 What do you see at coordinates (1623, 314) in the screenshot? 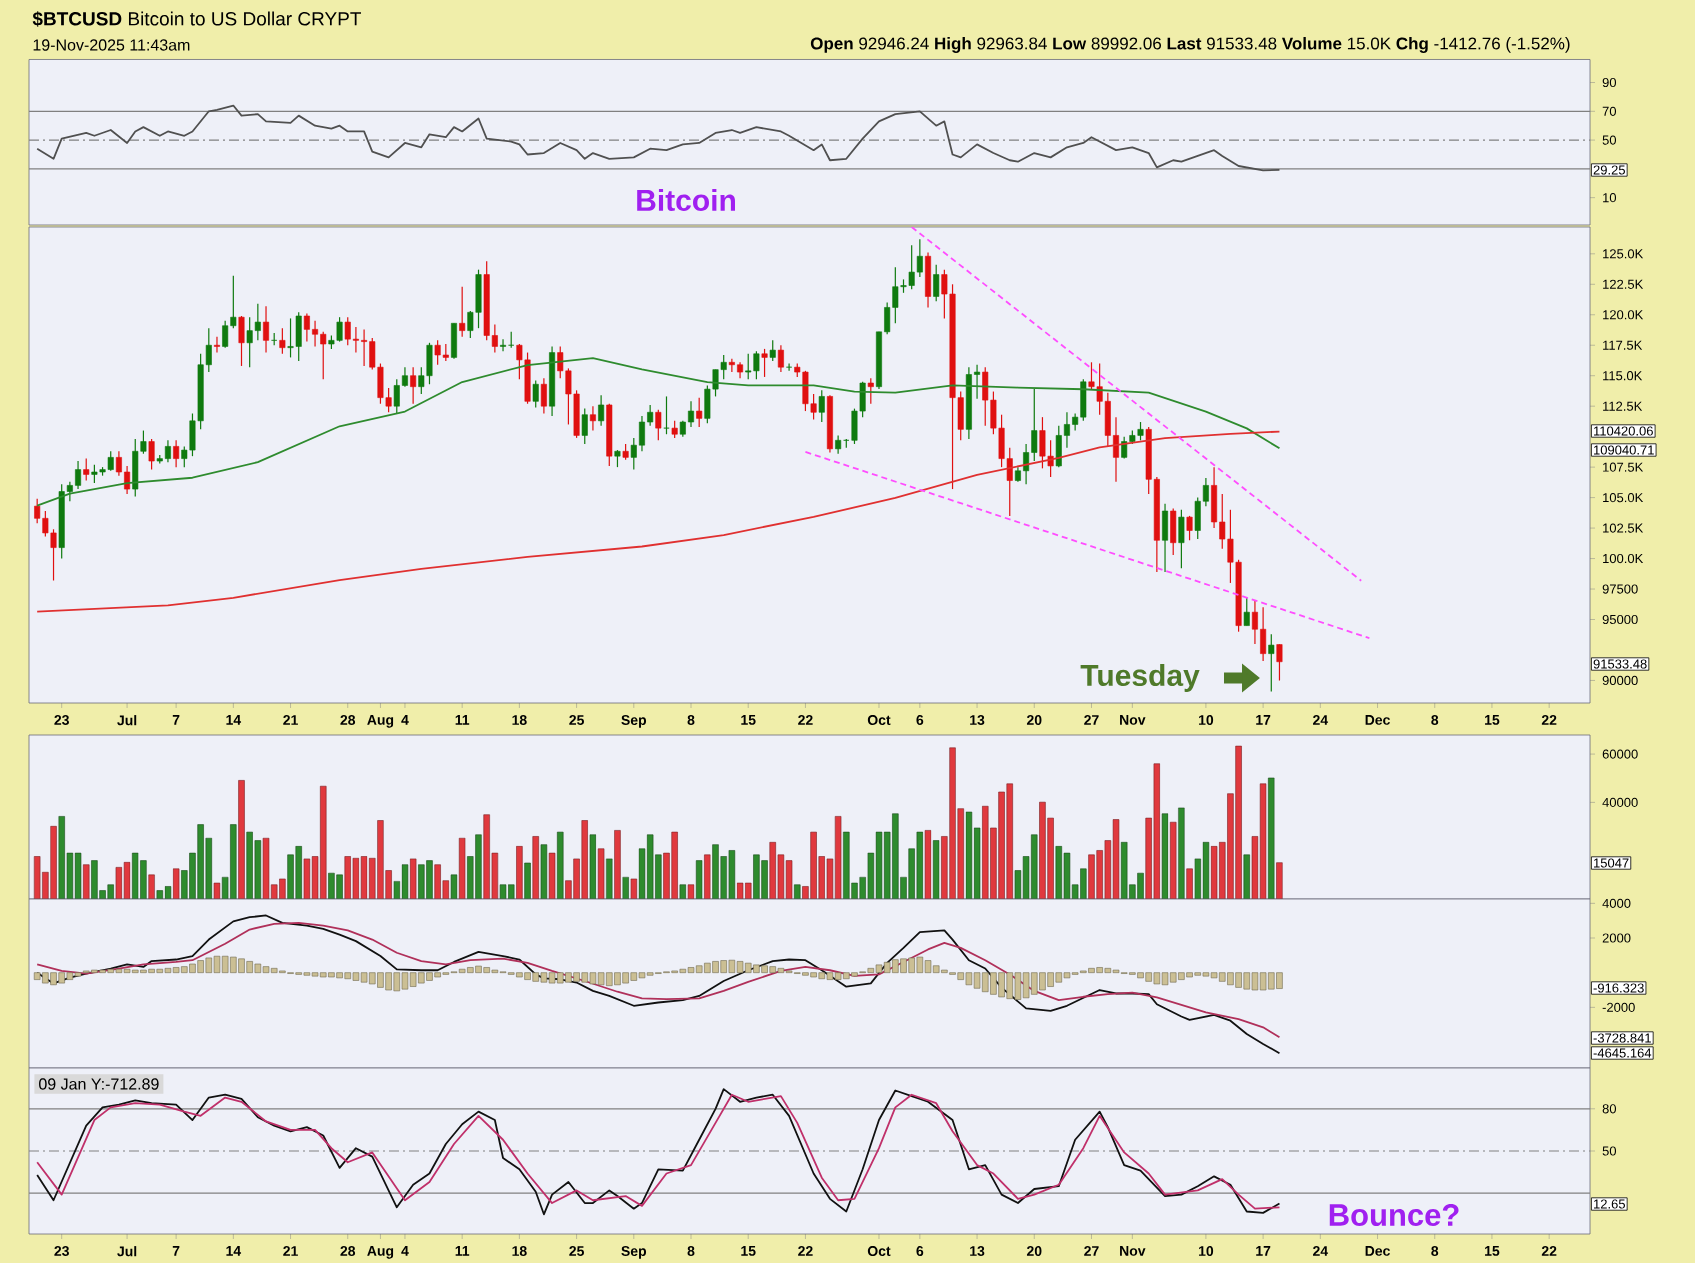
I see `y-tick-label: 120.0K` at bounding box center [1623, 314].